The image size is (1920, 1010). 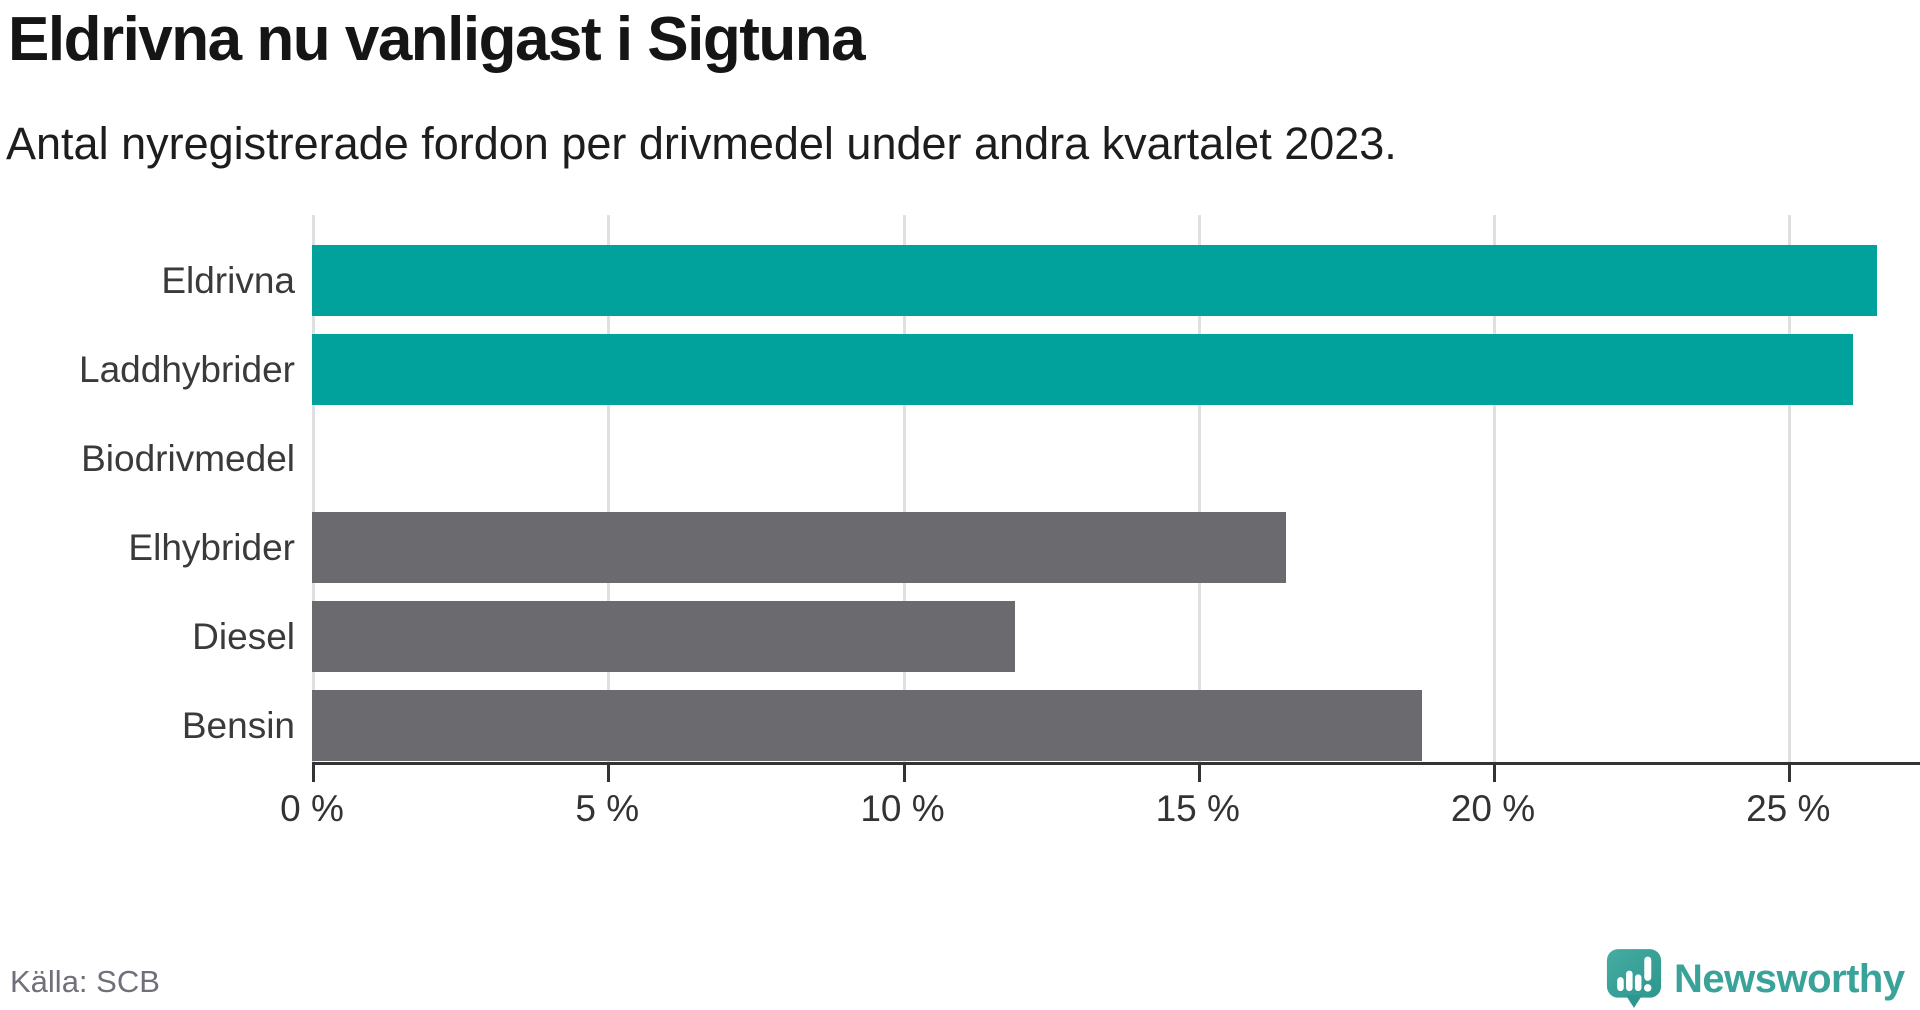 I want to click on x-tick-label-5: 5 %, so click(x=607, y=808).